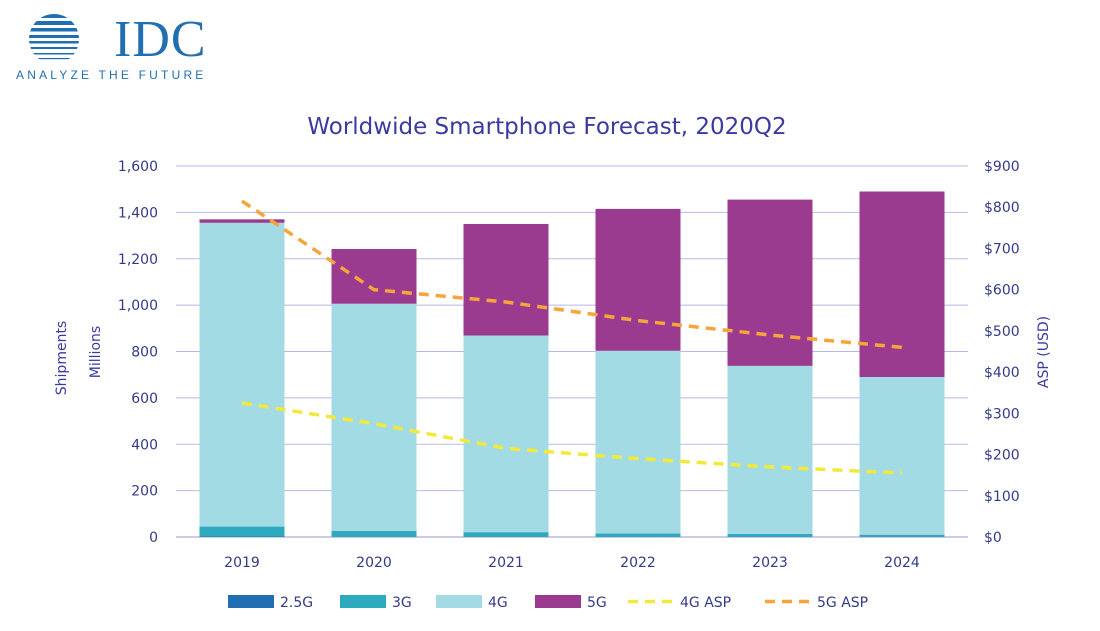  I want to click on legend-swatch-5g, so click(558, 601).